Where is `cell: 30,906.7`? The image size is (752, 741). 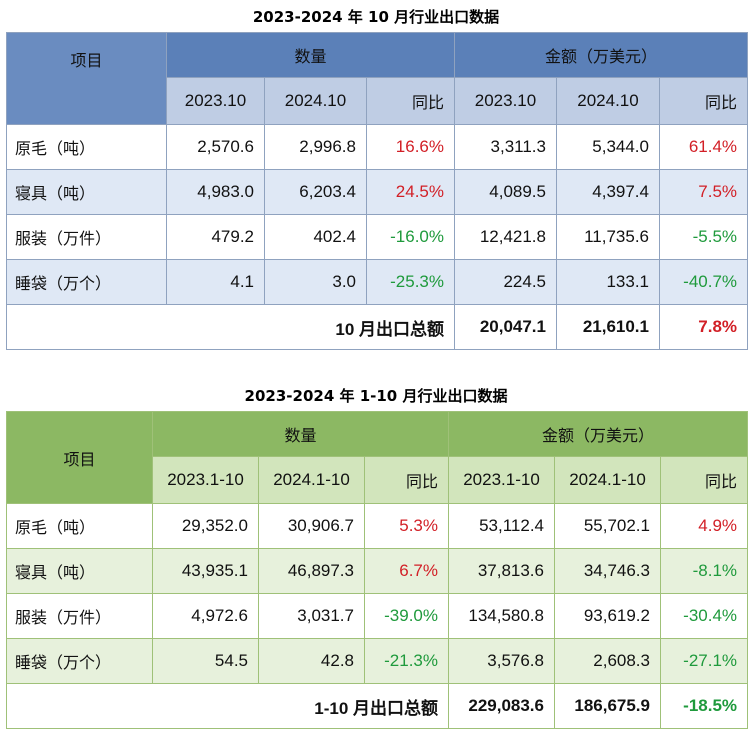 cell: 30,906.7 is located at coordinates (311, 526).